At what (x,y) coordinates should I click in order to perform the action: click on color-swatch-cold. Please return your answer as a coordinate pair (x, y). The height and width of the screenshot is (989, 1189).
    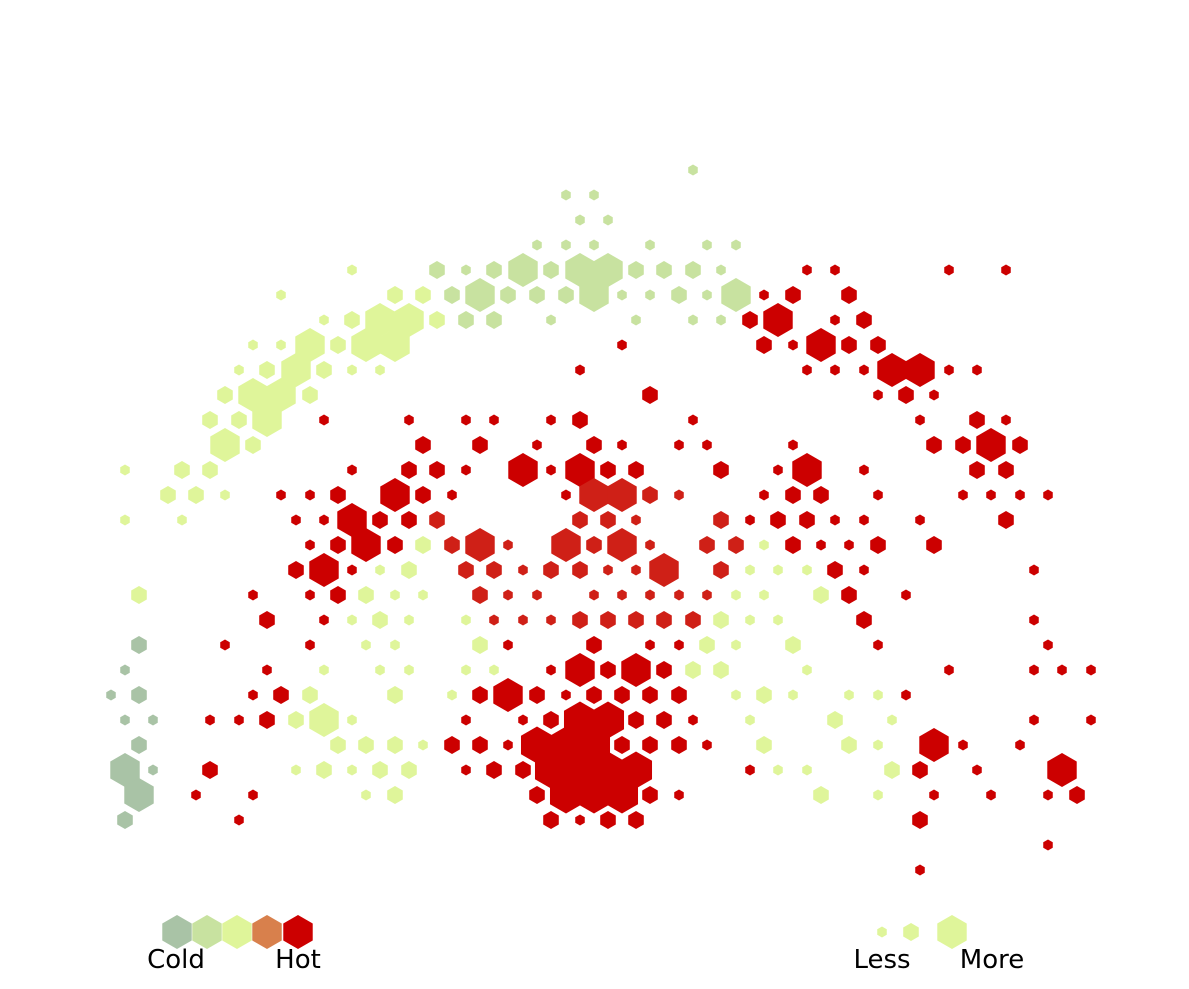
    Looking at the image, I should click on (177, 932).